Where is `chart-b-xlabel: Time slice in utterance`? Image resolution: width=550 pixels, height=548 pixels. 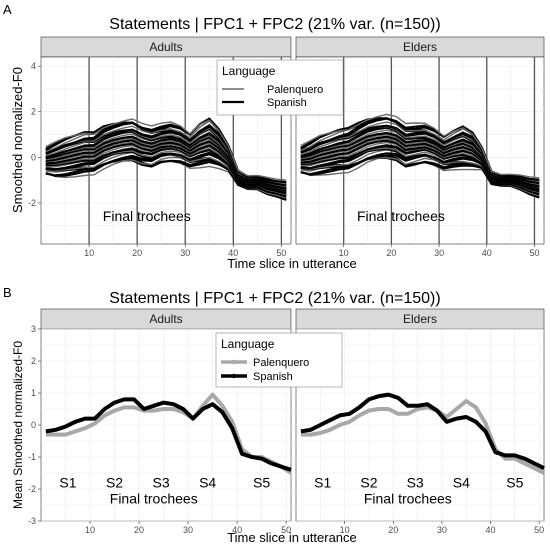 chart-b-xlabel: Time slice in utterance is located at coordinates (292, 537).